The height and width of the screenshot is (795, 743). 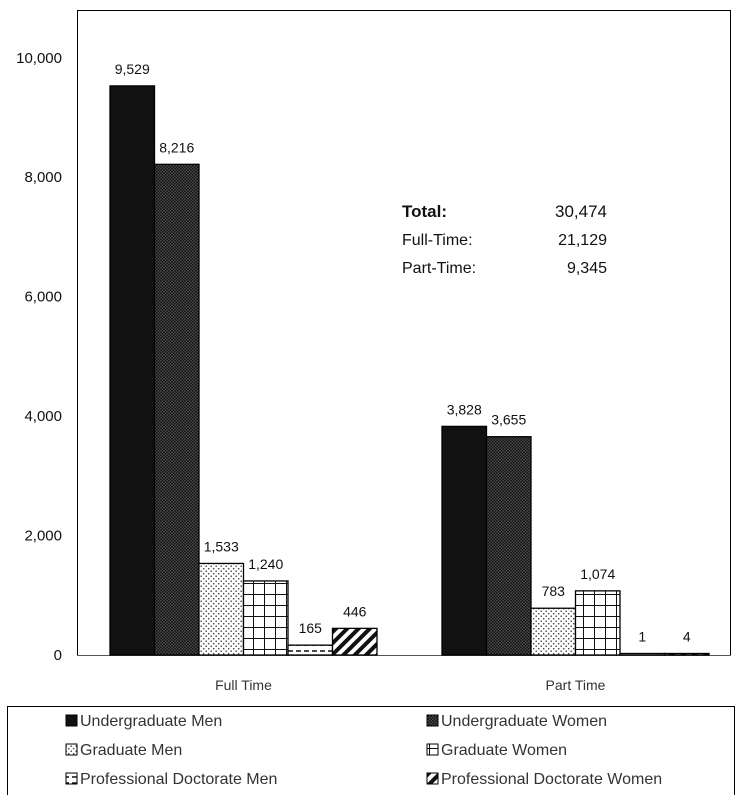 I want to click on y-tick-label: 6,000, so click(x=43, y=297).